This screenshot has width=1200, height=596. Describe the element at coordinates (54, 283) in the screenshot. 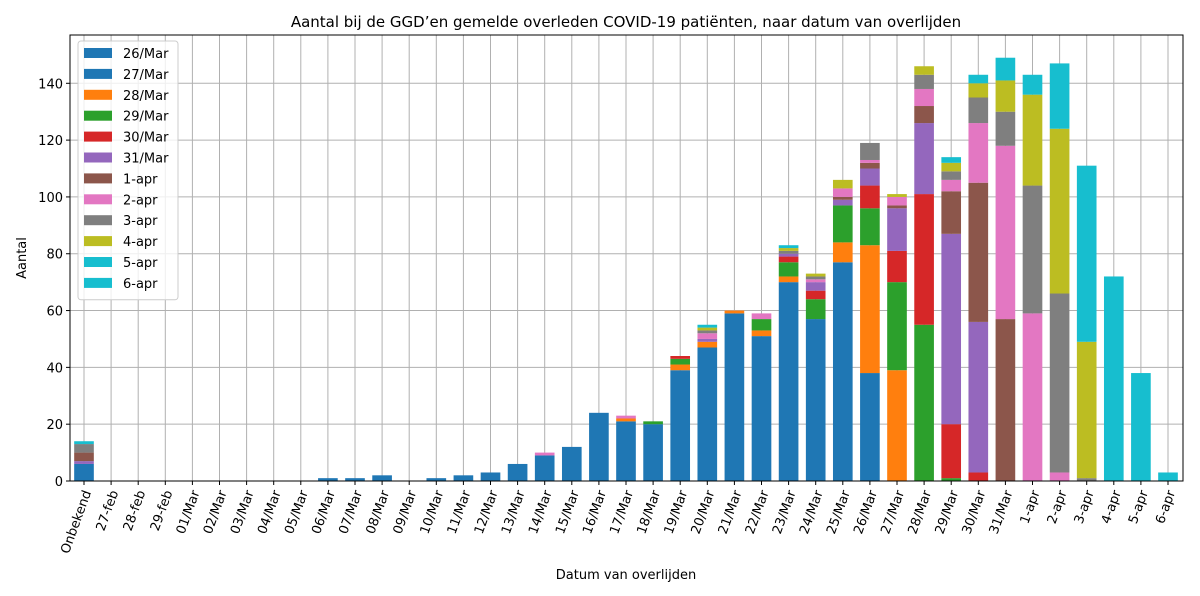

I see `y-axis-ticks: 0 20 40 60 80 100 120 140` at that location.